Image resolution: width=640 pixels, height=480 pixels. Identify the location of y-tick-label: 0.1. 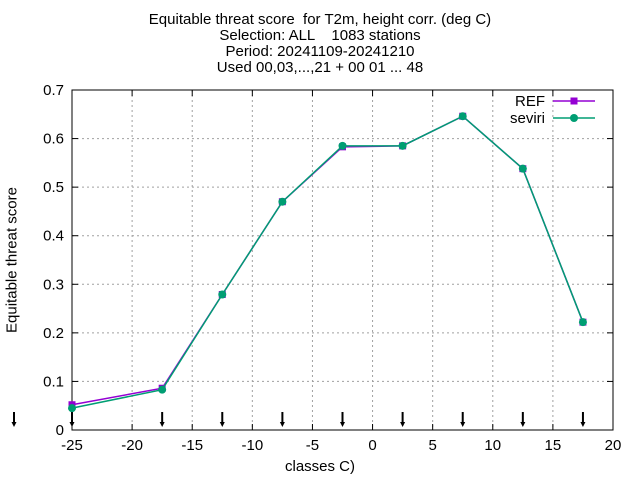
(53, 381).